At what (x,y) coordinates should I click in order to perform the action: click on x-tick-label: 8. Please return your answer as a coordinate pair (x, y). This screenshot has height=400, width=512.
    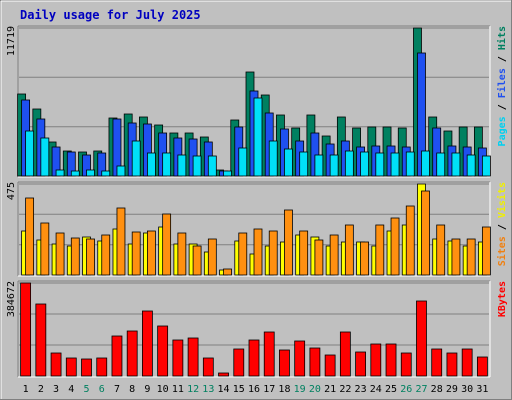
    Looking at the image, I should click on (132, 389).